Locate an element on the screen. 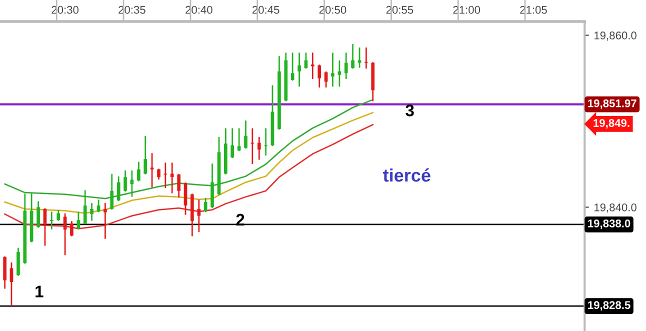  annotation: 3 is located at coordinates (410, 110).